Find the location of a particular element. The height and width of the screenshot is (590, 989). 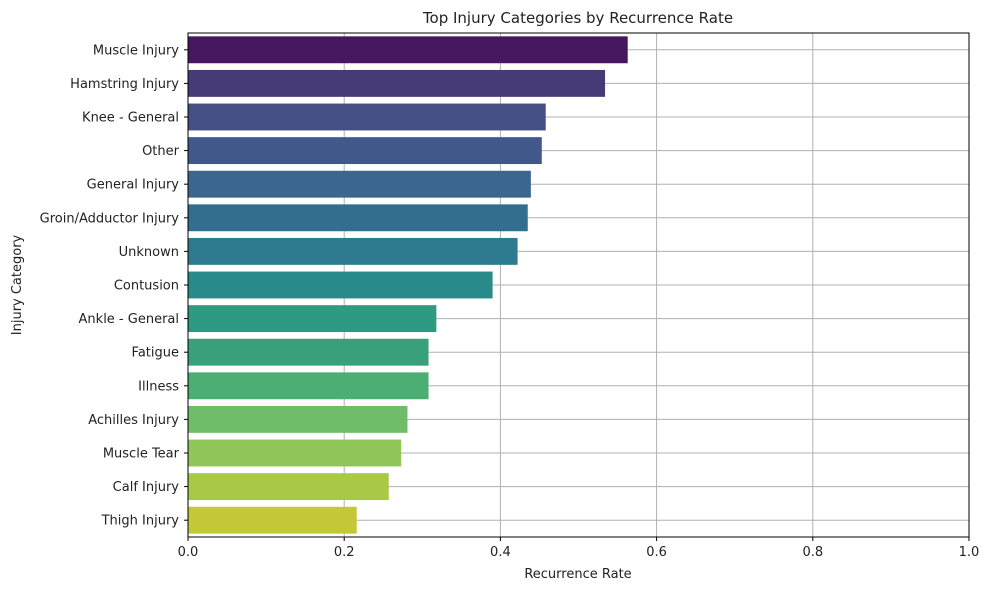

x-tick-labels: 0.0 0.2 0.4 0.6 0.8 1.0 is located at coordinates (579, 552).